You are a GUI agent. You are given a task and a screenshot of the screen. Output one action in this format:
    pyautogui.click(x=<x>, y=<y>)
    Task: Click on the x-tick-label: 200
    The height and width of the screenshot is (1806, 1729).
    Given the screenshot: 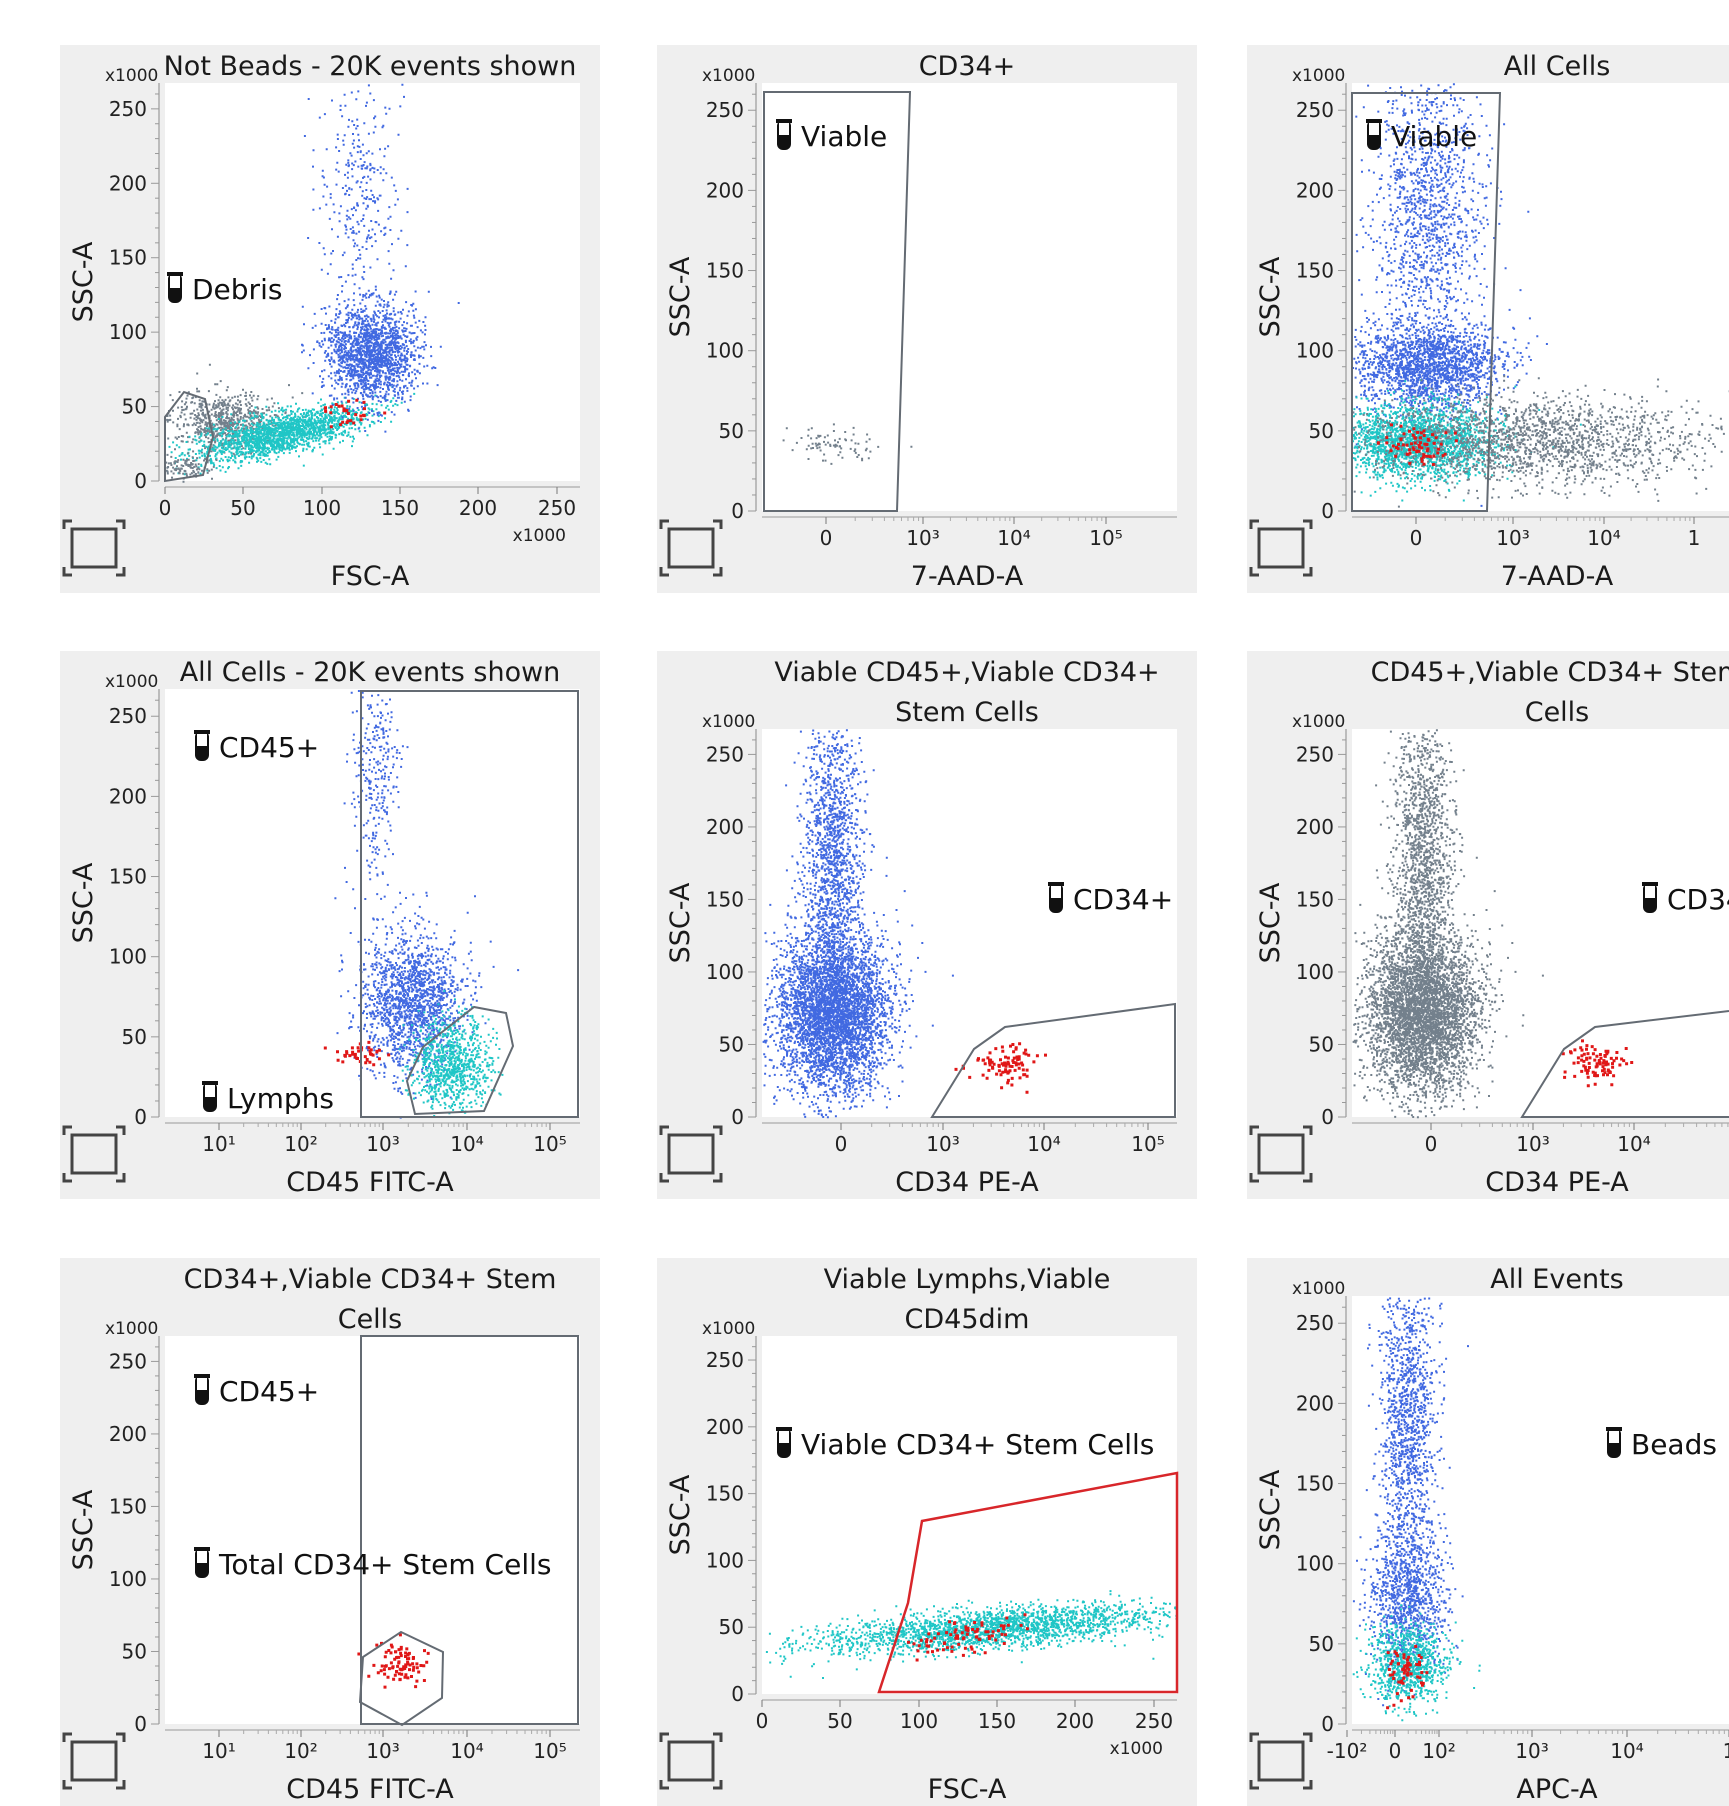 What is the action you would take?
    pyautogui.click(x=1075, y=1721)
    